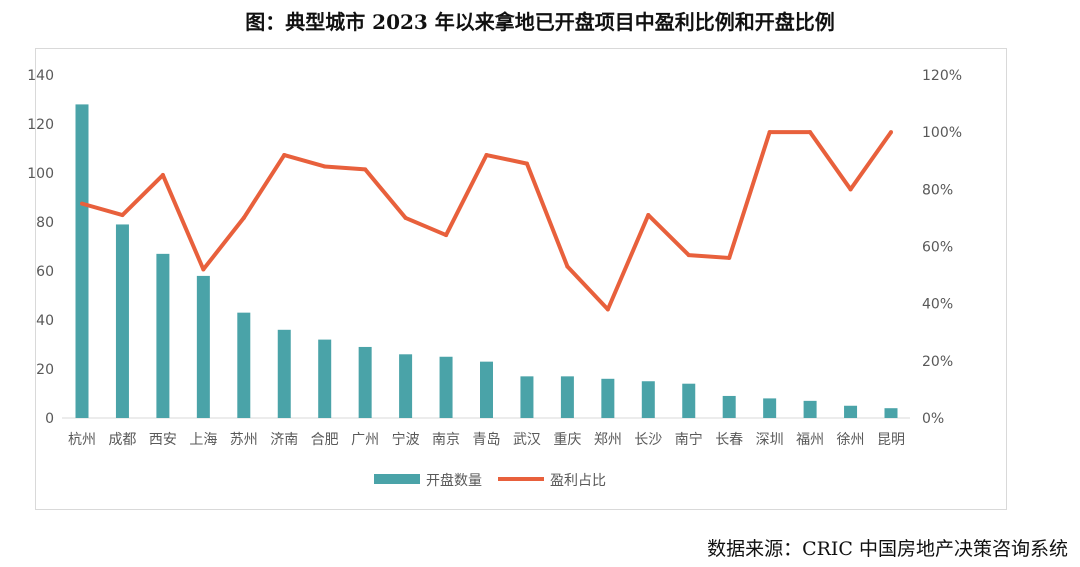  Describe the element at coordinates (933, 419) in the screenshot. I see `y-right-tick-label: 0%` at that location.